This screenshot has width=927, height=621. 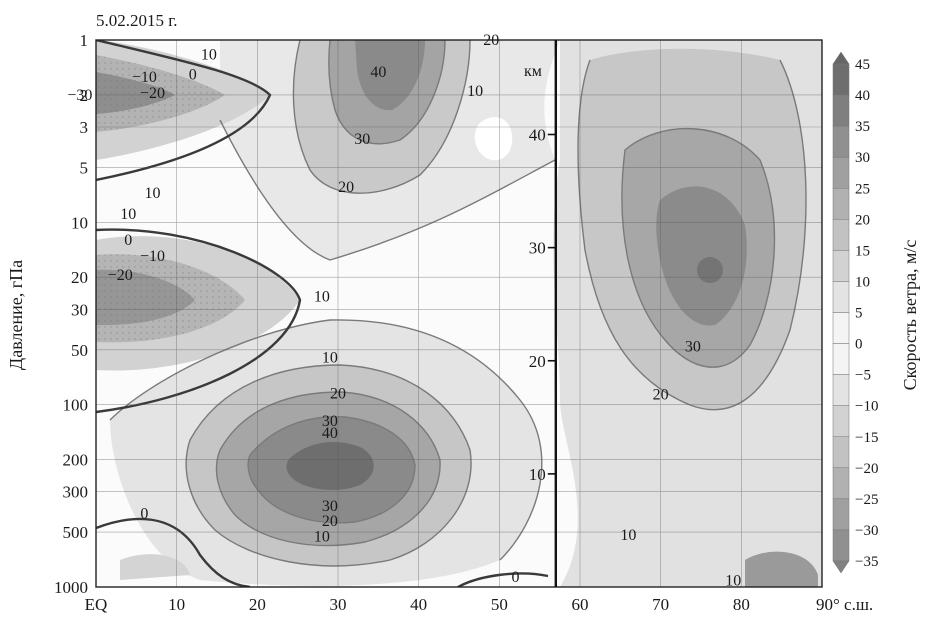 I want to click on y-tick-label: 500, so click(x=76, y=532).